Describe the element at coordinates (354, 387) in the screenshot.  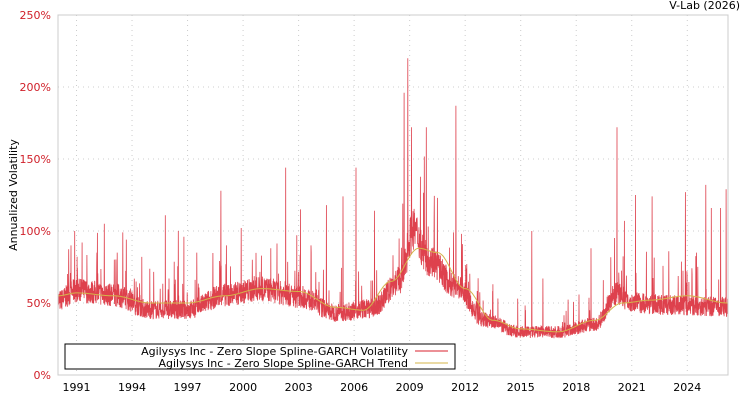
I see `x-tick-label: 2006` at that location.